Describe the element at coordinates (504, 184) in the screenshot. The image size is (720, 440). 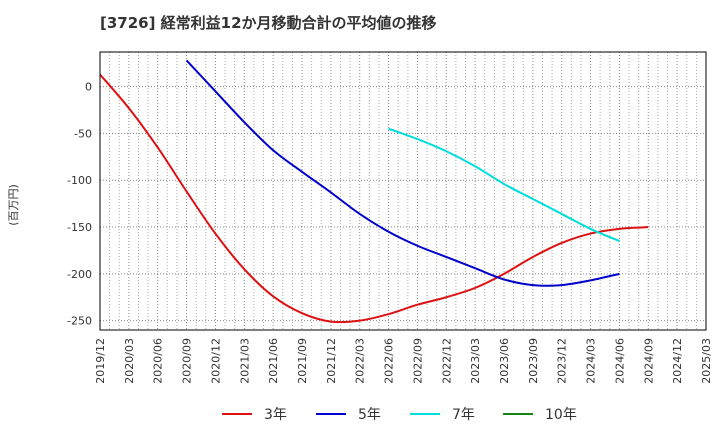
I see `series-line-7年` at that location.